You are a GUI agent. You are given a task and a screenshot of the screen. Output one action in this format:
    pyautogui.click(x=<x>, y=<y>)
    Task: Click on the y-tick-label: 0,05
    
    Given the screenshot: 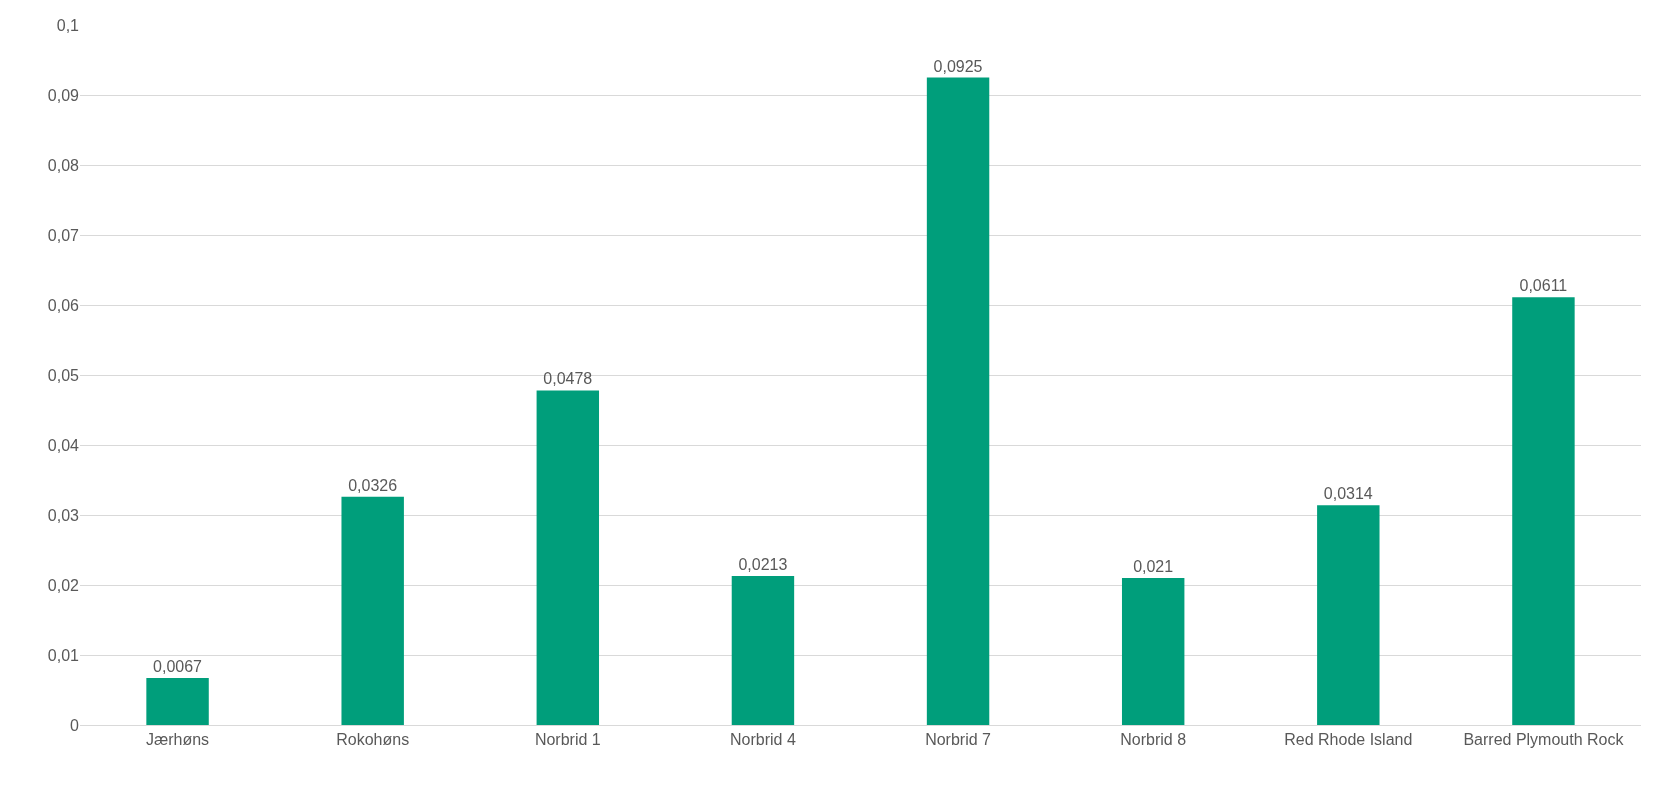 What is the action you would take?
    pyautogui.click(x=63, y=375)
    